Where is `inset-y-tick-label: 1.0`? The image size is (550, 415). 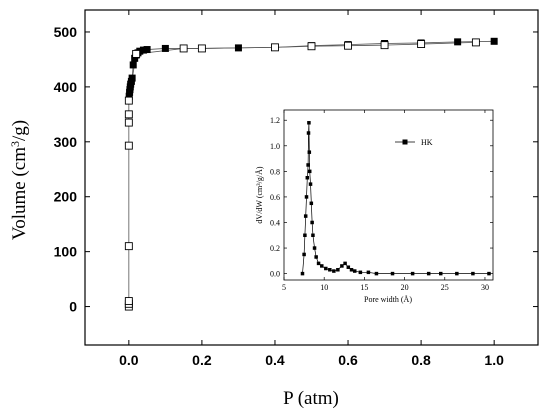 inset-y-tick-label: 1.0 is located at coordinates (275, 146).